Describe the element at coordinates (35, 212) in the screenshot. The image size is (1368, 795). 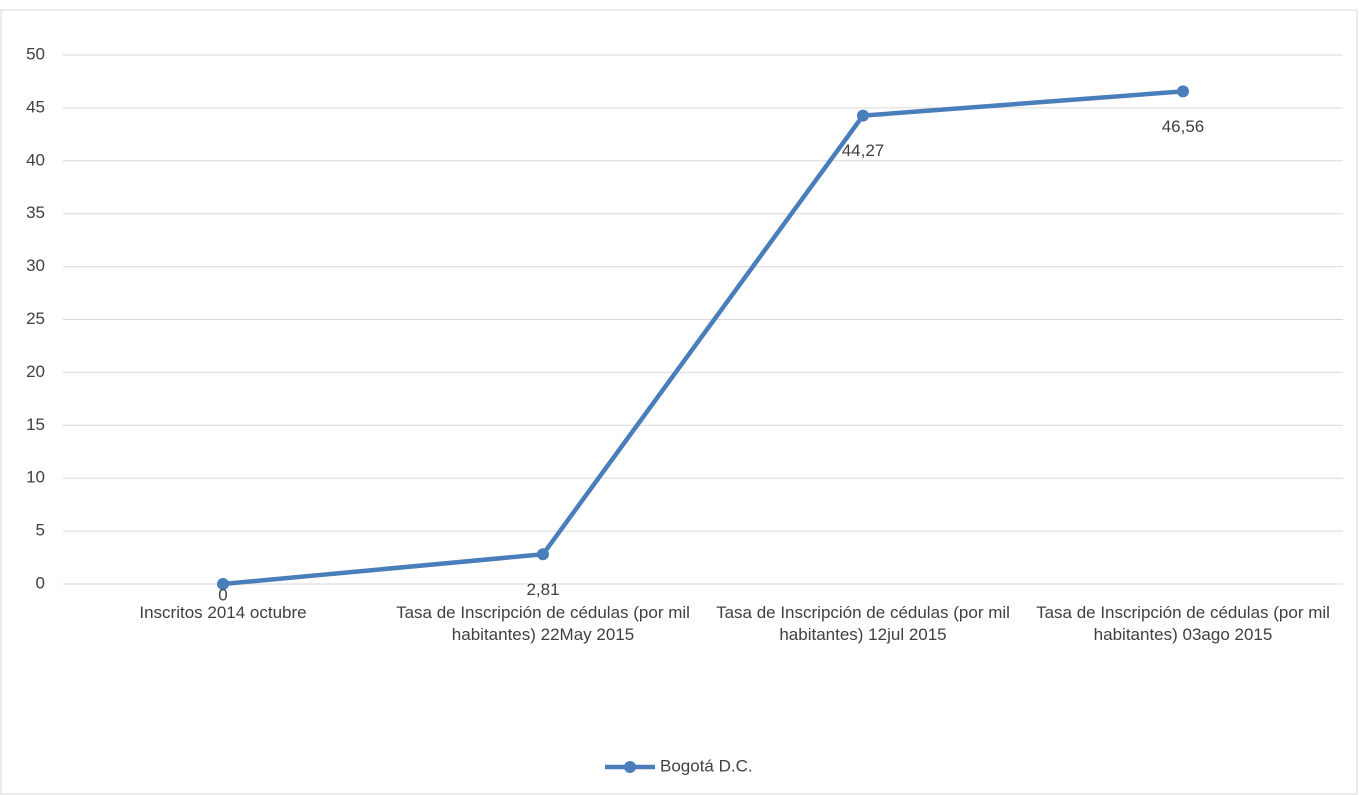
I see `y-tick-label: 35` at that location.